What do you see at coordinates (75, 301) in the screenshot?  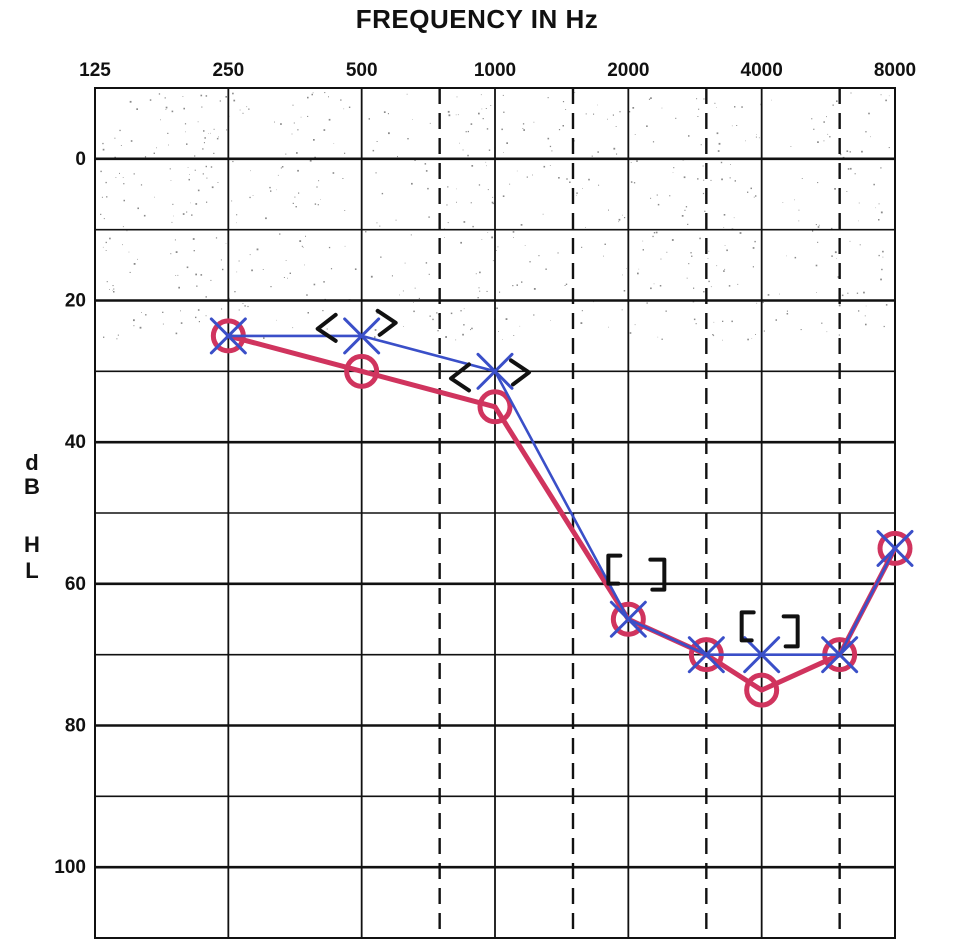 I see `y-tick-label: 20` at bounding box center [75, 301].